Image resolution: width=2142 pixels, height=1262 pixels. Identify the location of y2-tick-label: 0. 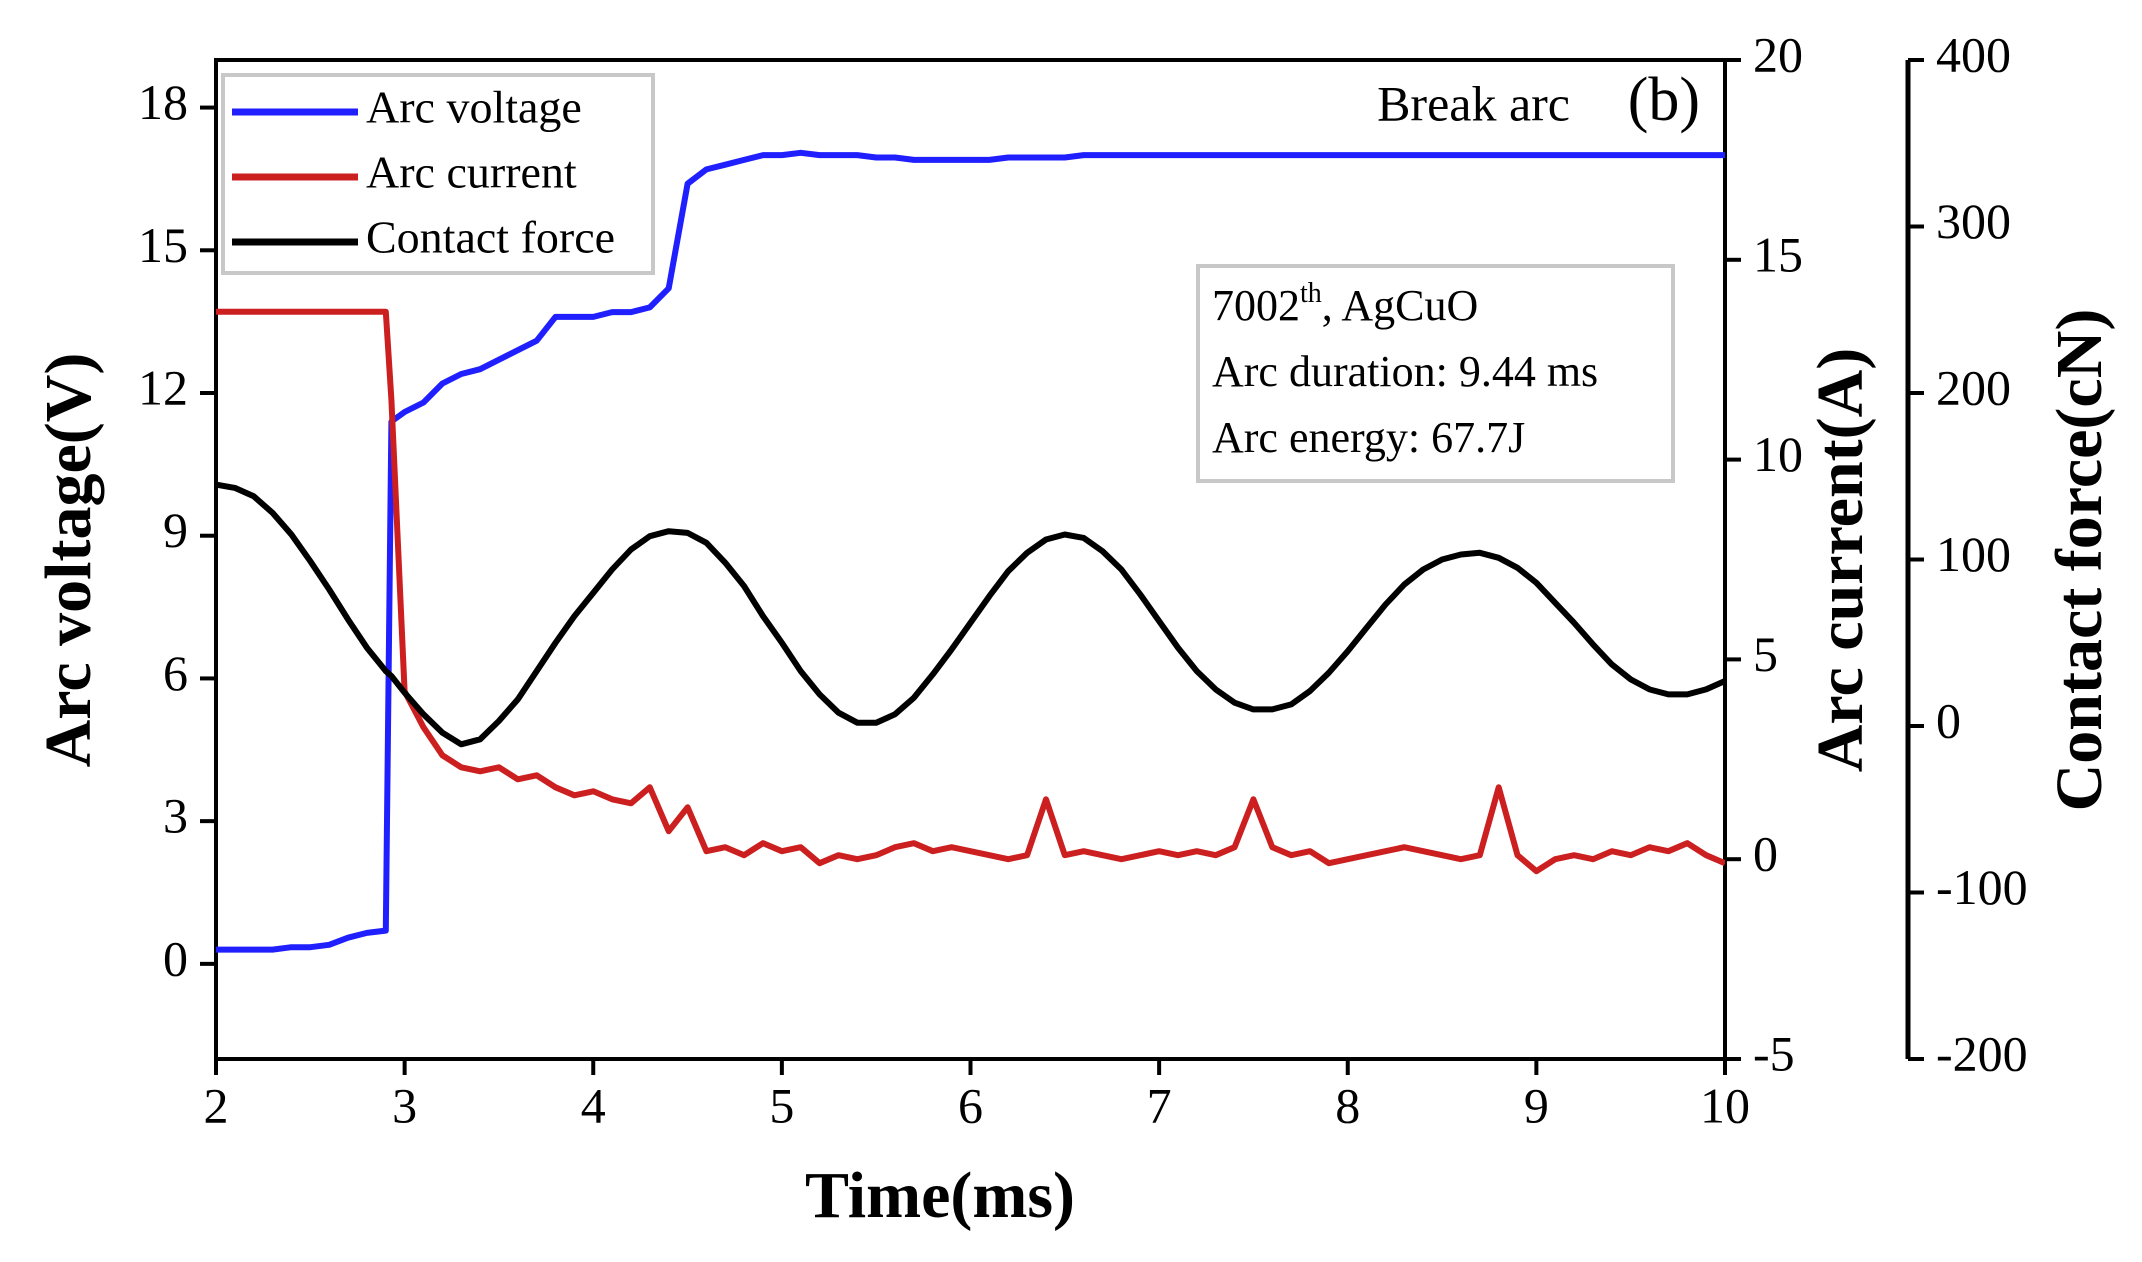
(1765, 854).